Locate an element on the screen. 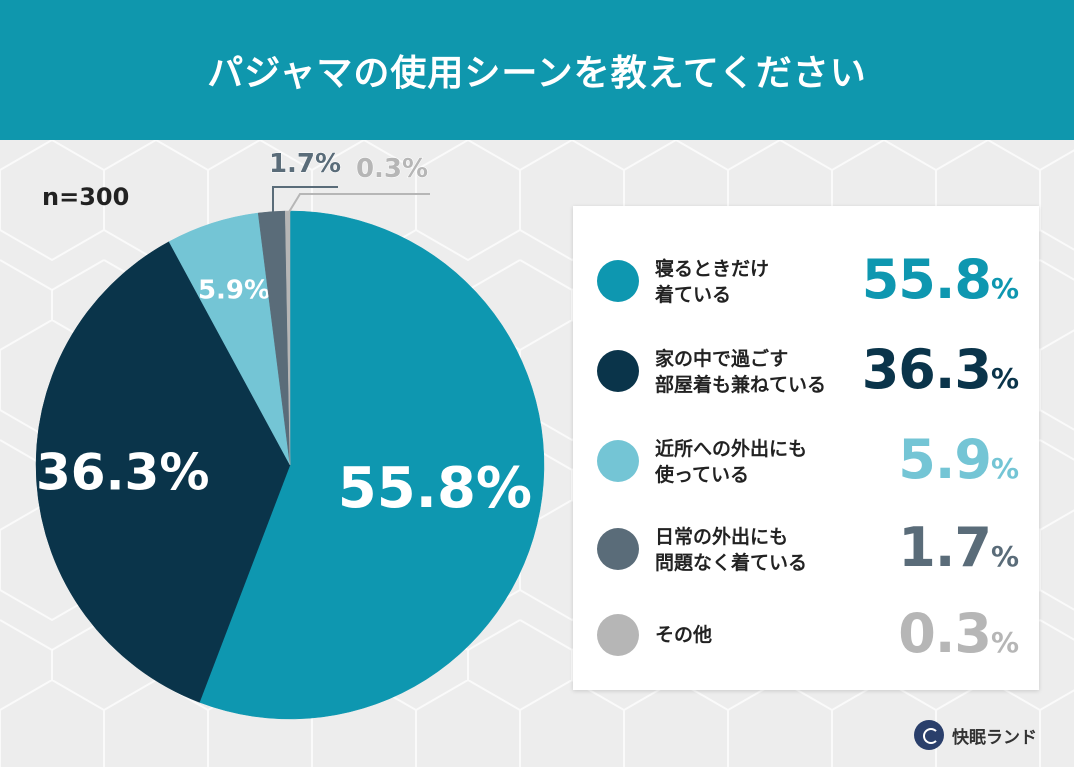 This screenshot has height=767, width=1074. legend-label-line: 着ている is located at coordinates (693, 295).